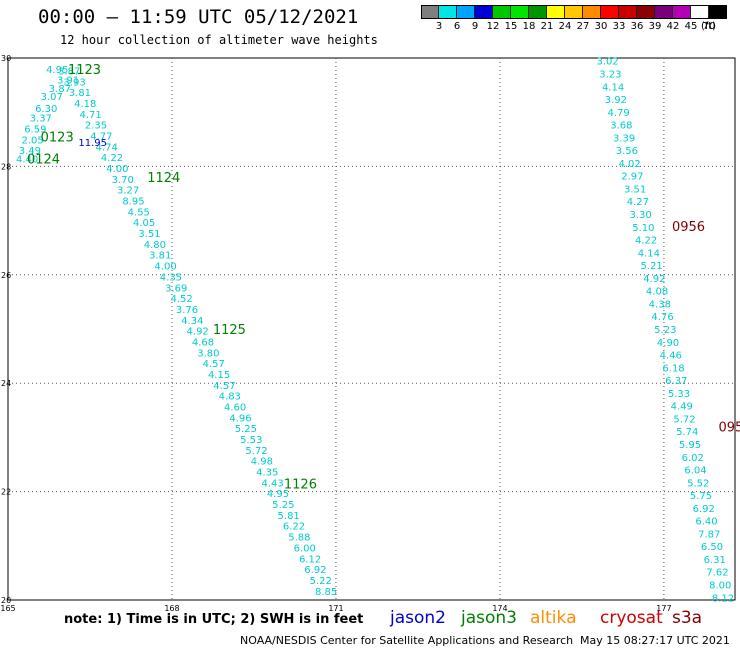 The image size is (740, 650). I want to click on color-scale-label: 12, so click(493, 26).